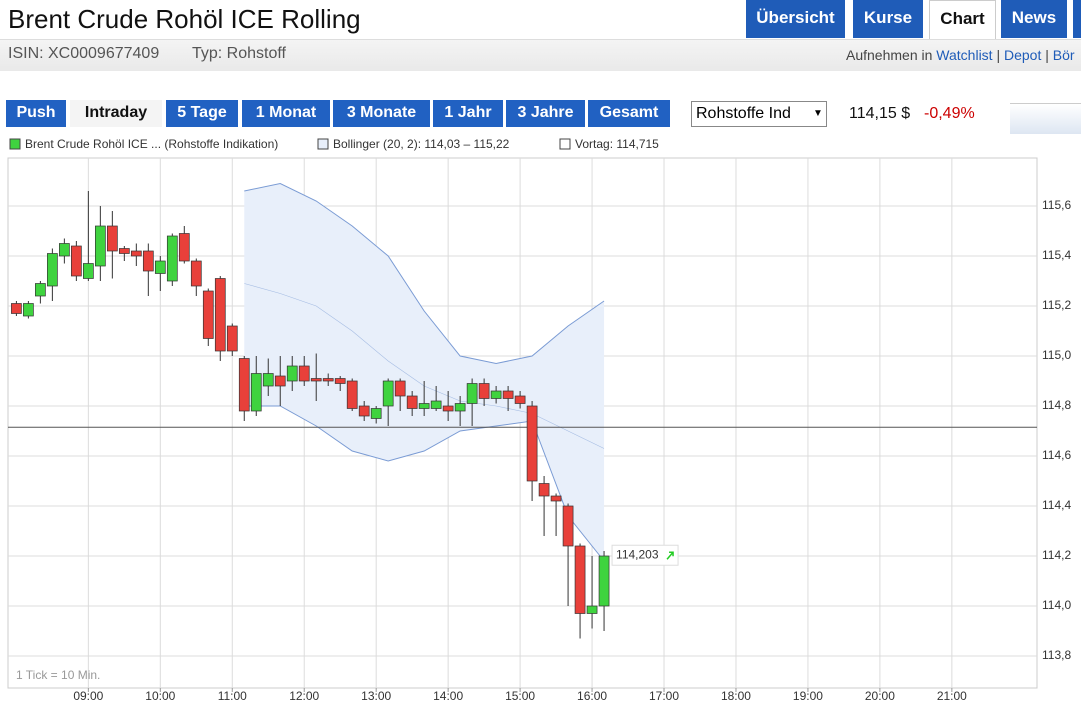  What do you see at coordinates (424, 483) in the screenshot?
I see `bollinger-lower` at bounding box center [424, 483].